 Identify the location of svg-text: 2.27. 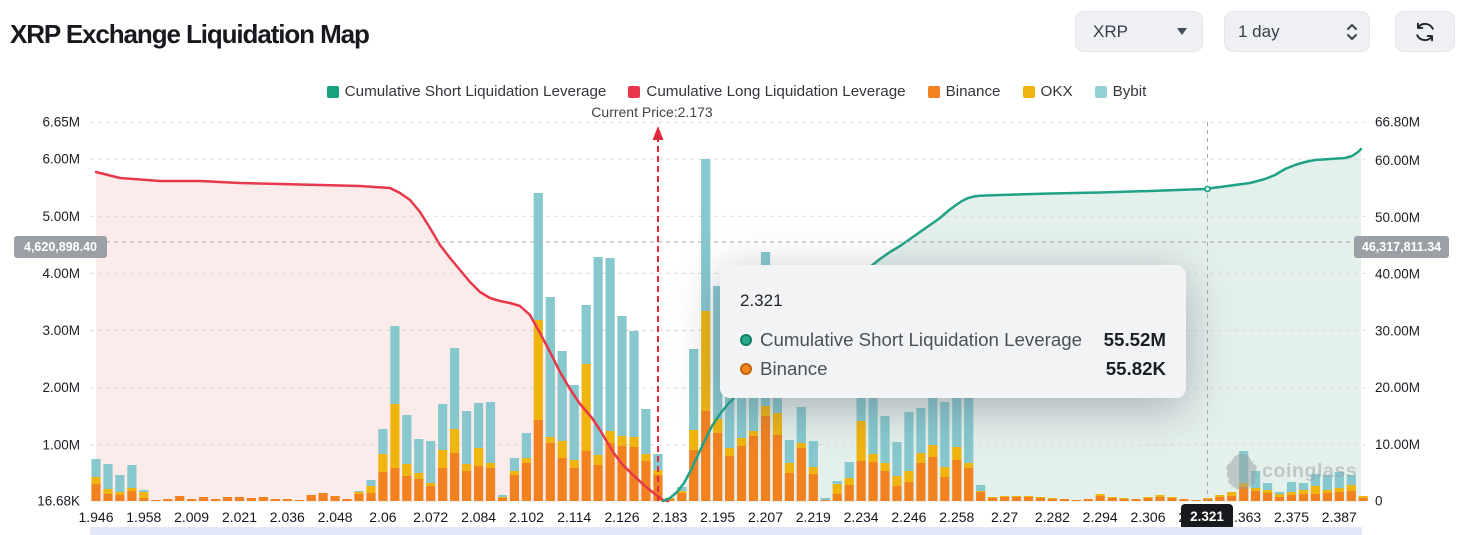
(1004, 517).